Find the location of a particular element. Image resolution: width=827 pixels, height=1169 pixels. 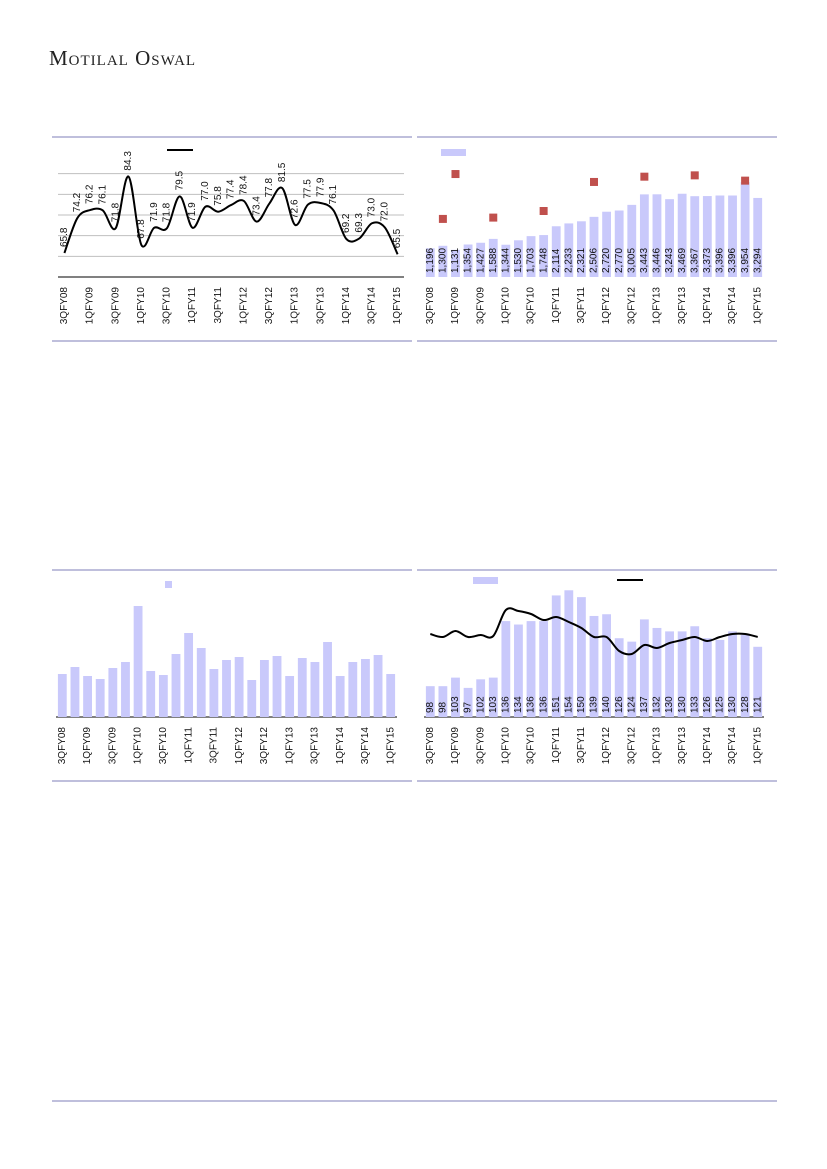

data-label: 103 is located at coordinates (493, 704).